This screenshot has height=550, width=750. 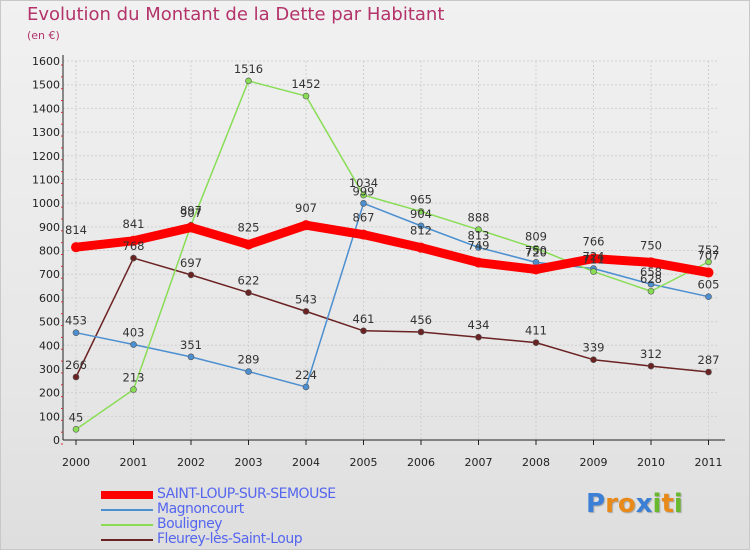 What do you see at coordinates (479, 235) in the screenshot?
I see `data-label-1: 813` at bounding box center [479, 235].